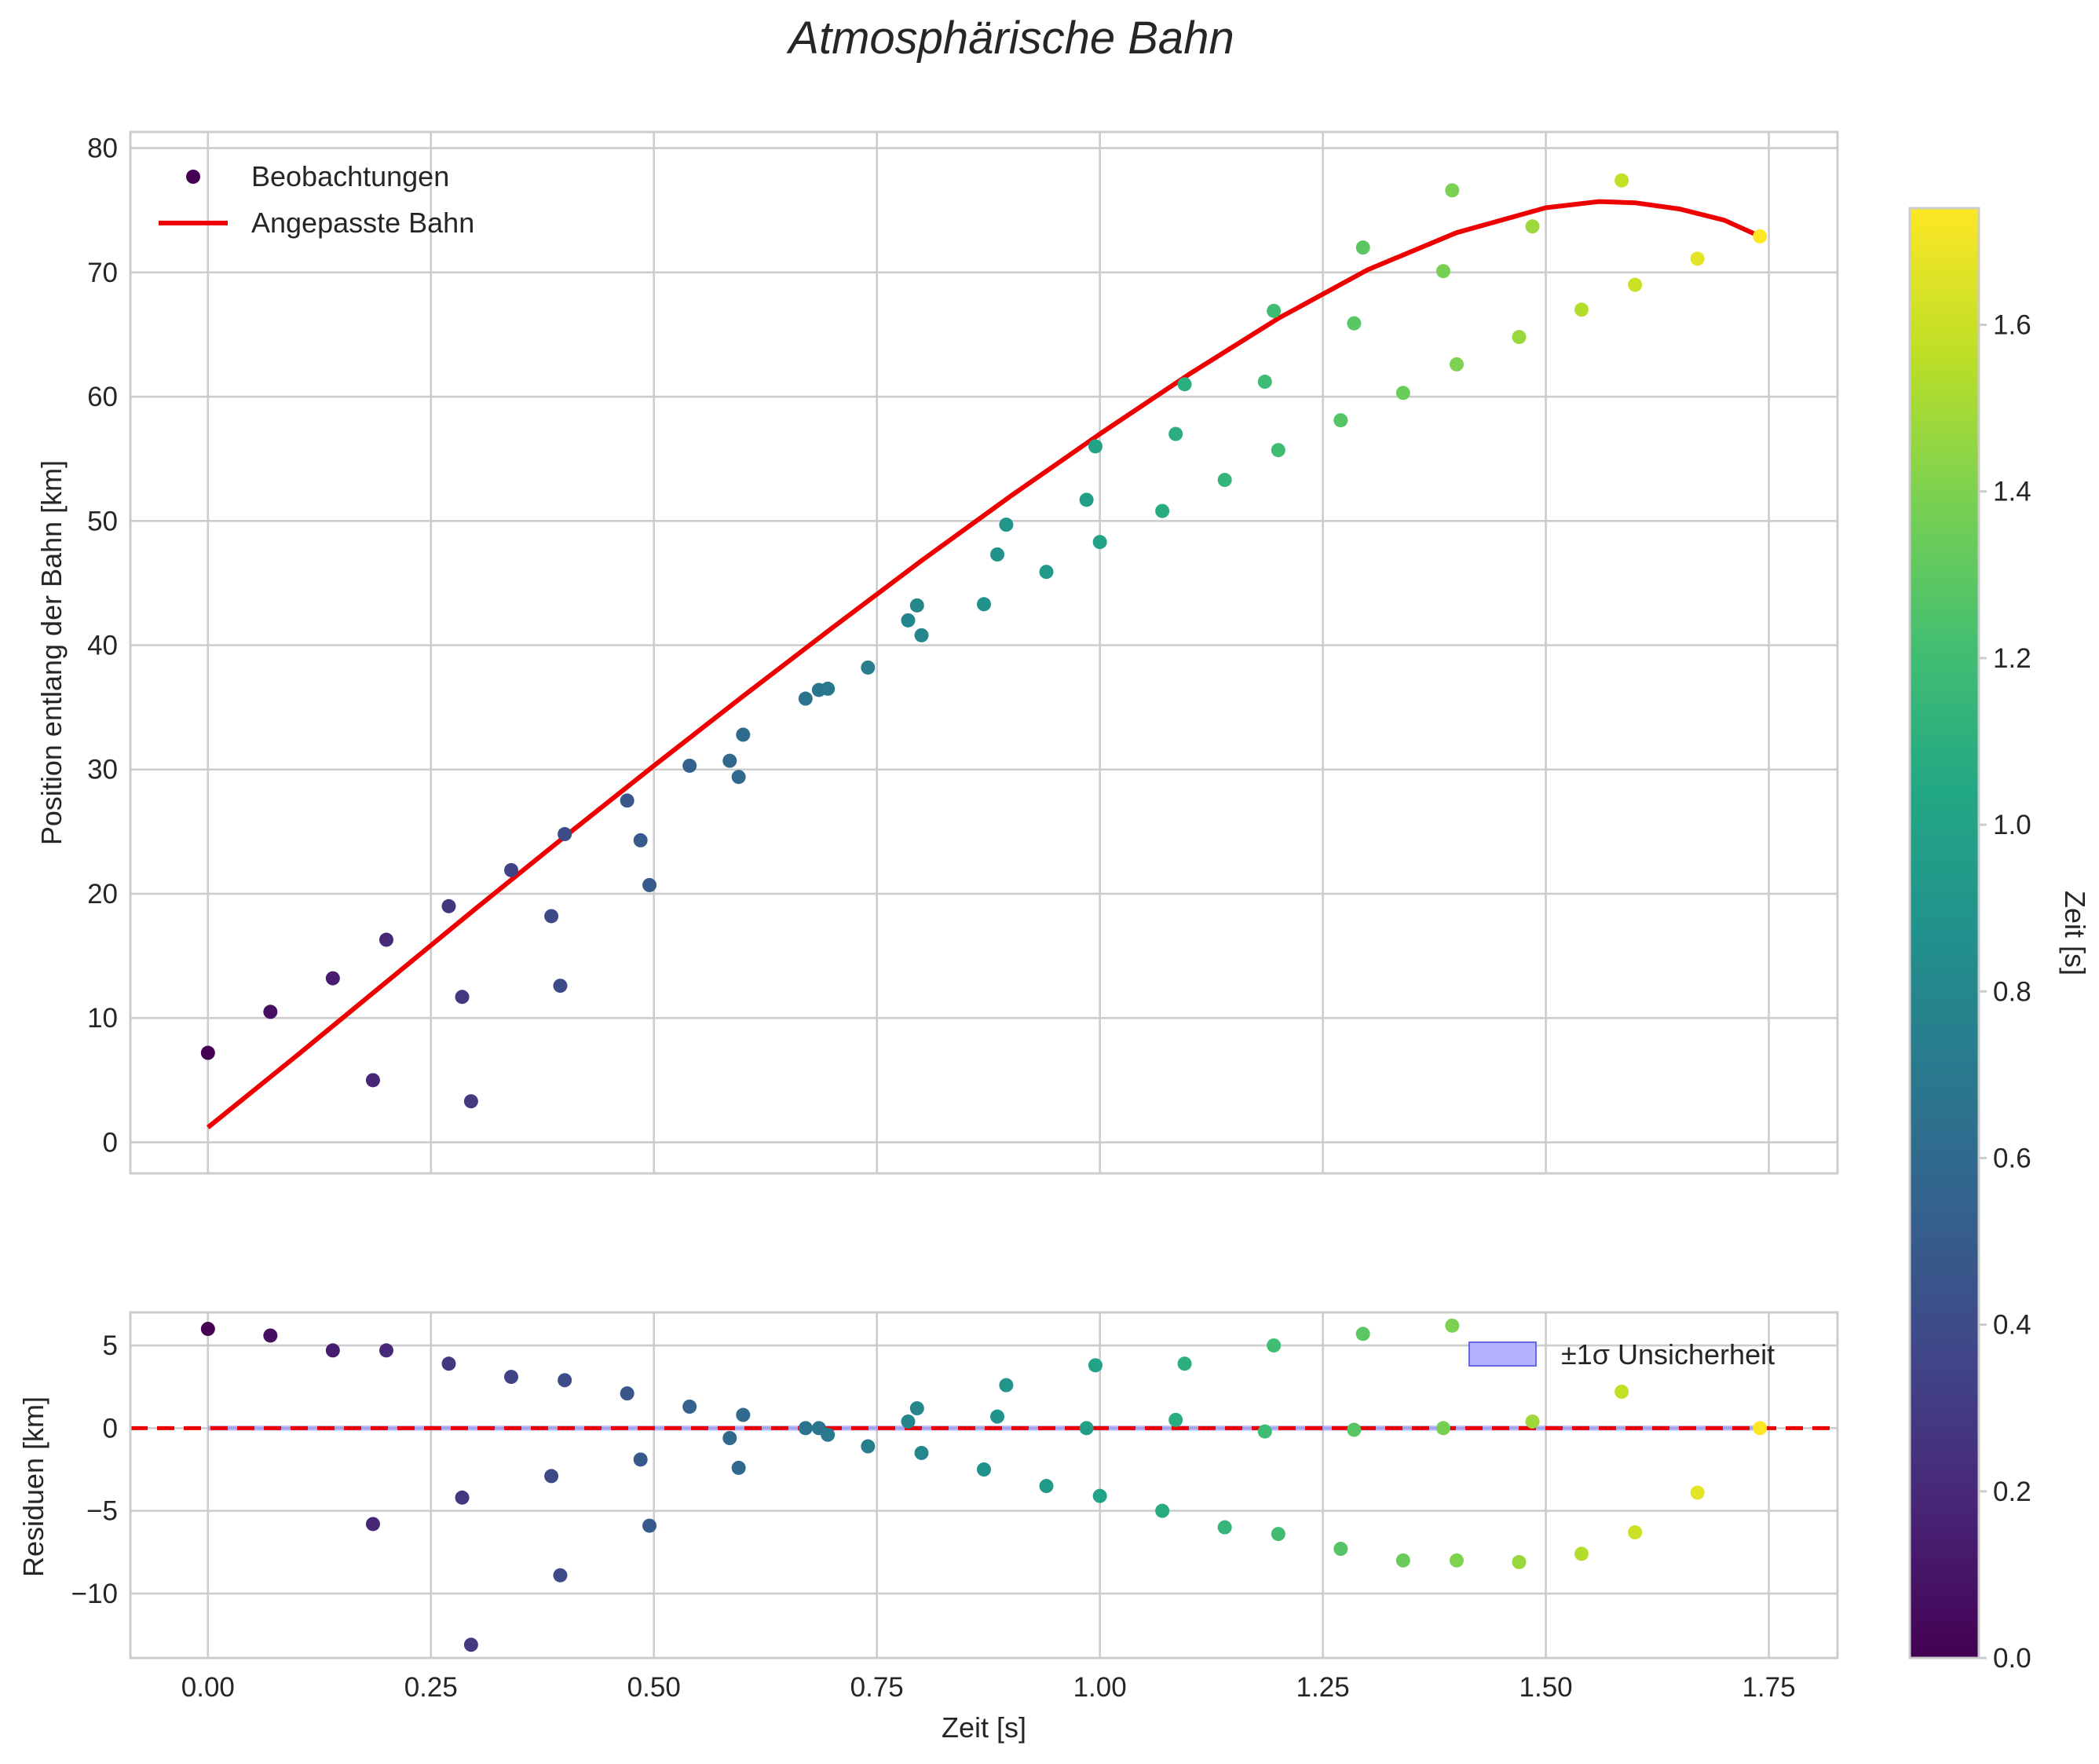  Describe the element at coordinates (110, 1142) in the screenshot. I see `main-y-tick-label: 0` at that location.